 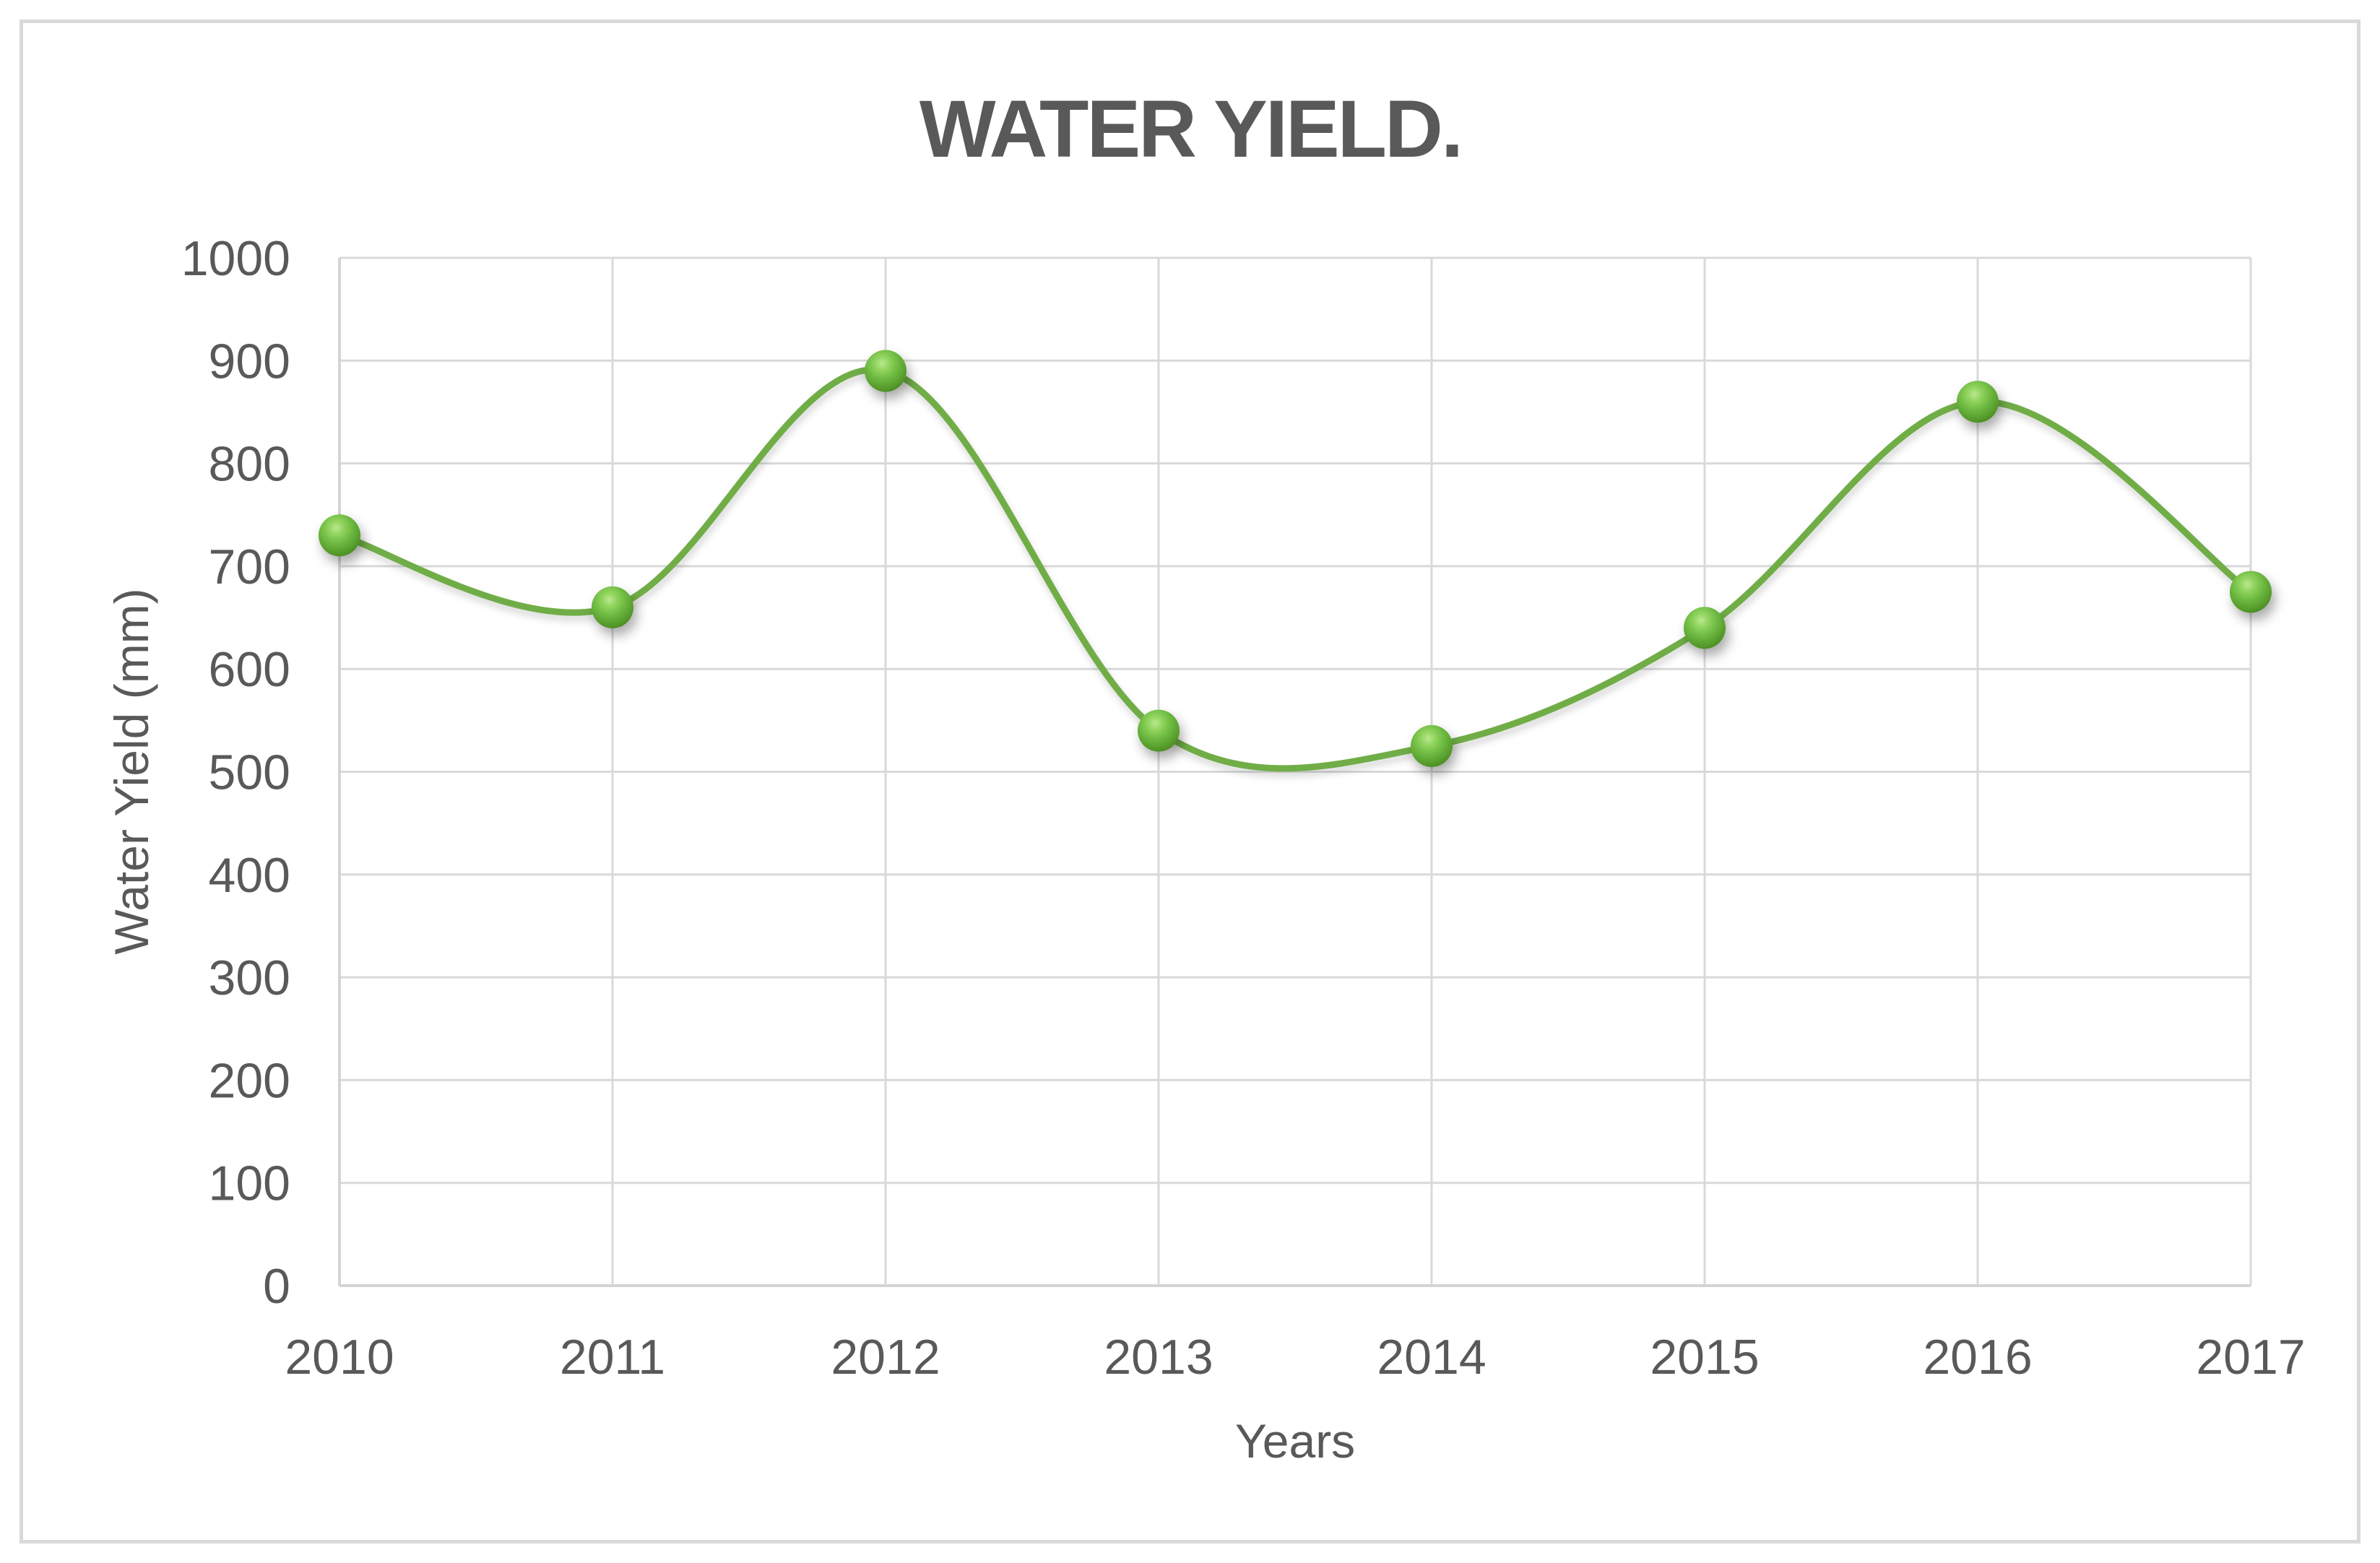 I want to click on x-tick-label: 2014, so click(x=1431, y=1357).